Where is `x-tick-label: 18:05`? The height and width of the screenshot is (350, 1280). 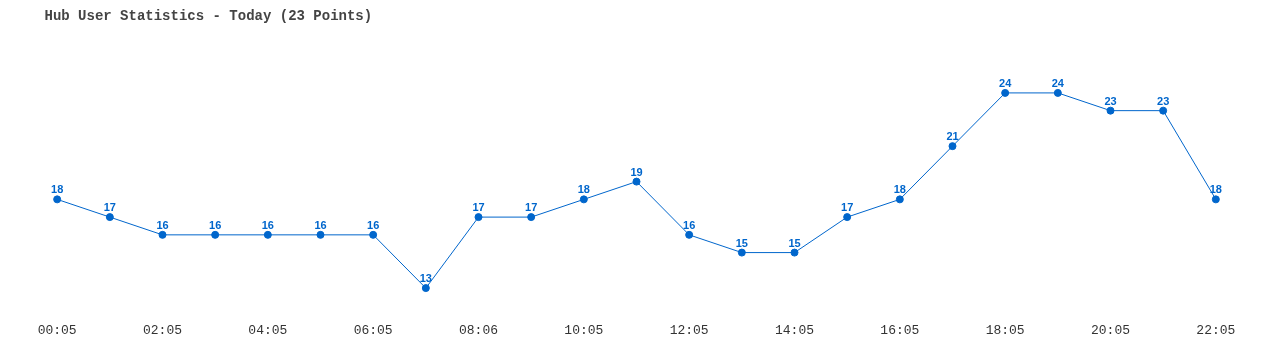 x-tick-label: 18:05 is located at coordinates (1005, 330).